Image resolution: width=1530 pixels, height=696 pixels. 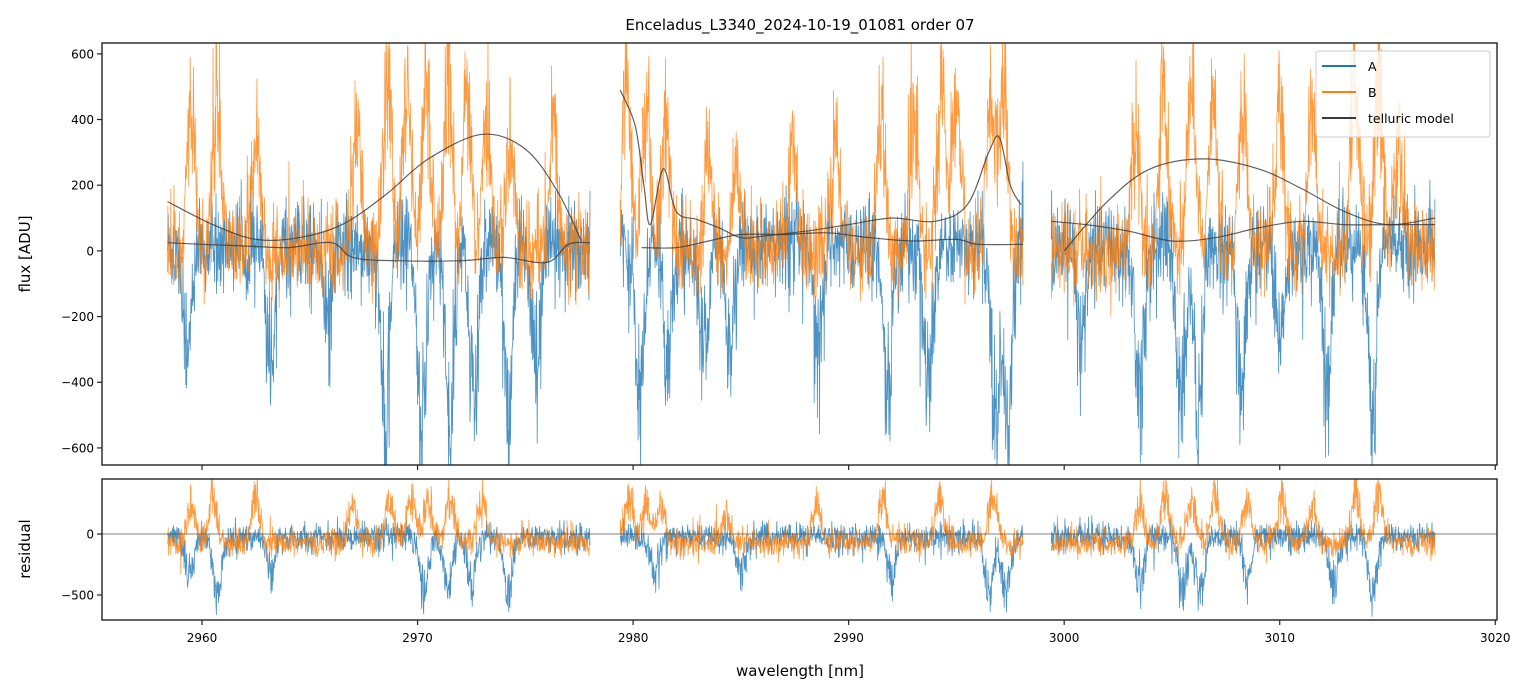 What do you see at coordinates (1279, 638) in the screenshot?
I see `x-tick-label: 3010` at bounding box center [1279, 638].